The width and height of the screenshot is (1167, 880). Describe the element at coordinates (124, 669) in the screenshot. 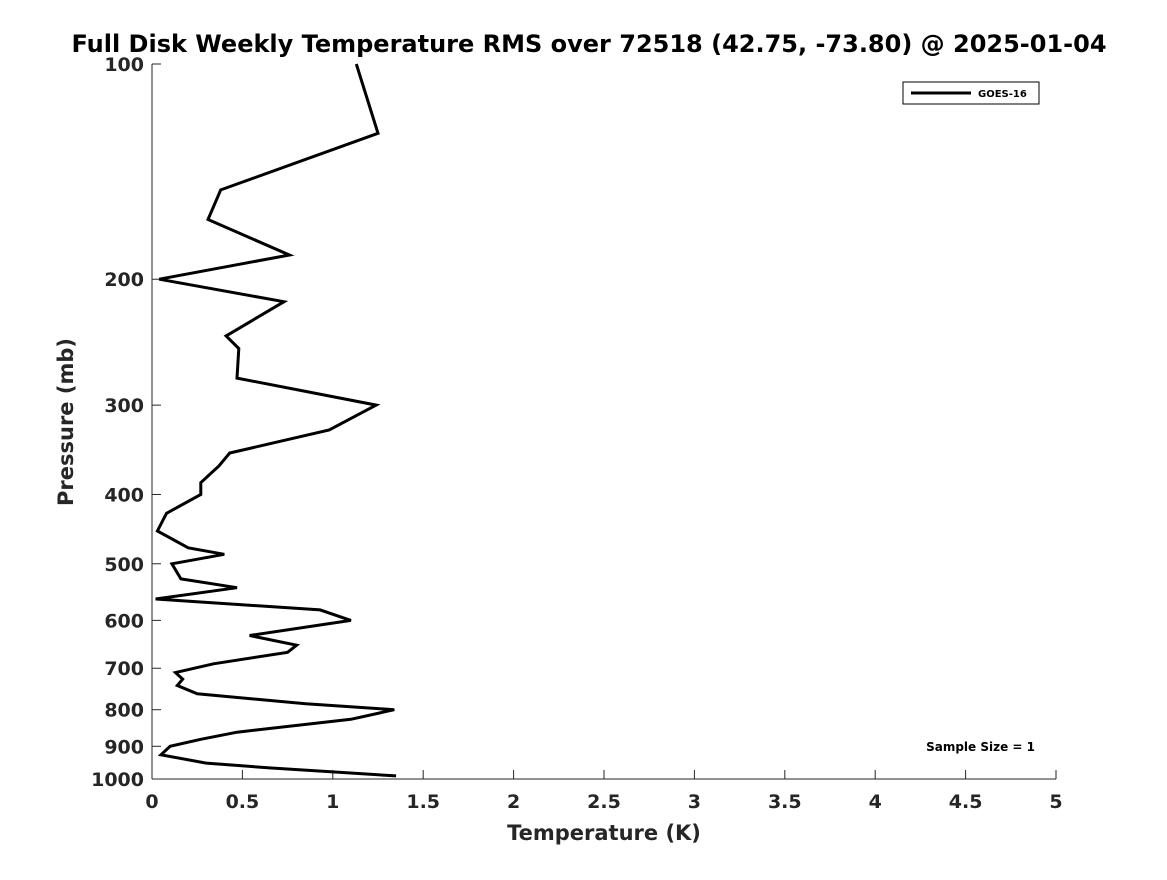

I see `y-tick-label: 700` at that location.